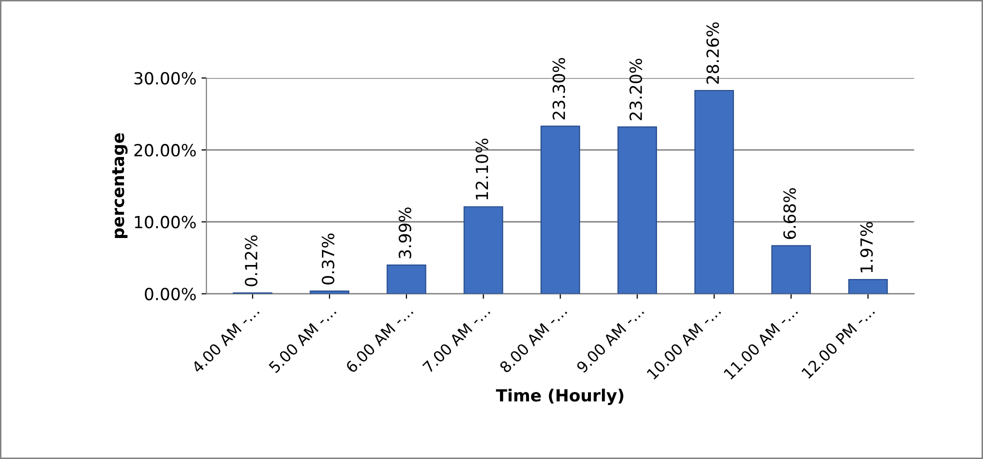 The image size is (983, 459). What do you see at coordinates (789, 214) in the screenshot?
I see `data-label: 6.68%` at bounding box center [789, 214].